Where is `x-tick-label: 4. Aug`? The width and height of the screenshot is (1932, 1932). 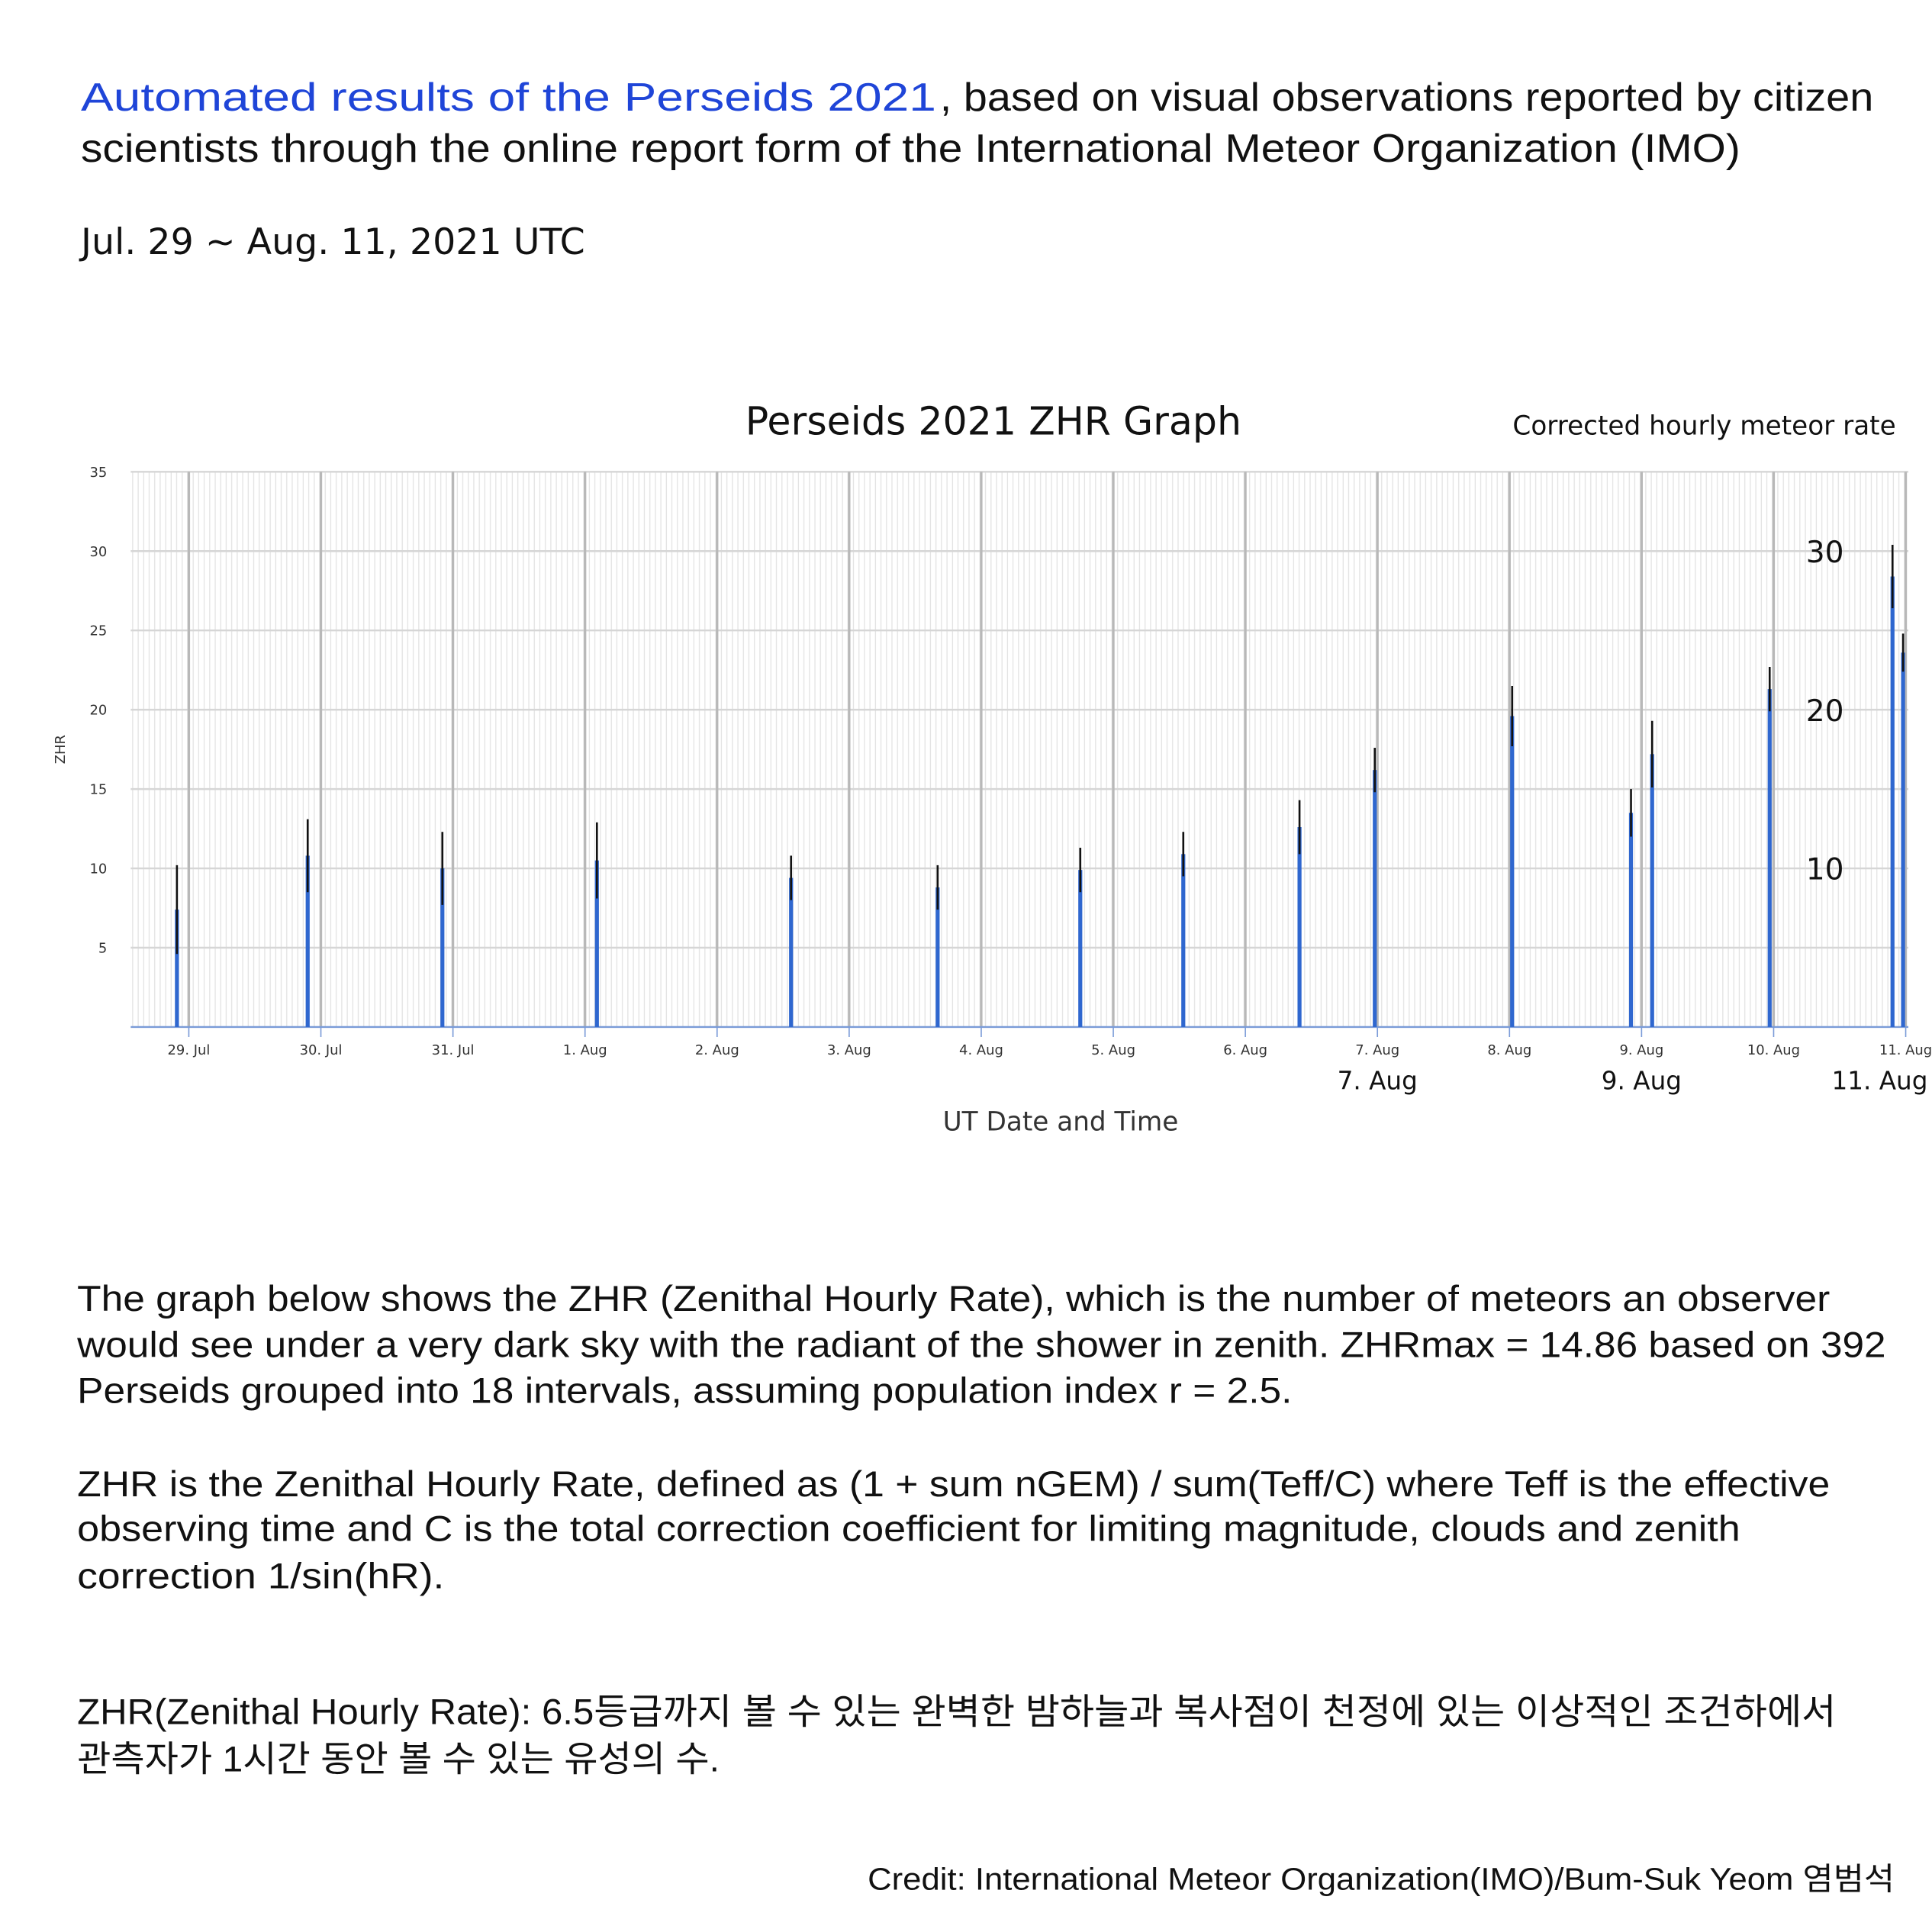 x-tick-label: 4. Aug is located at coordinates (981, 1050).